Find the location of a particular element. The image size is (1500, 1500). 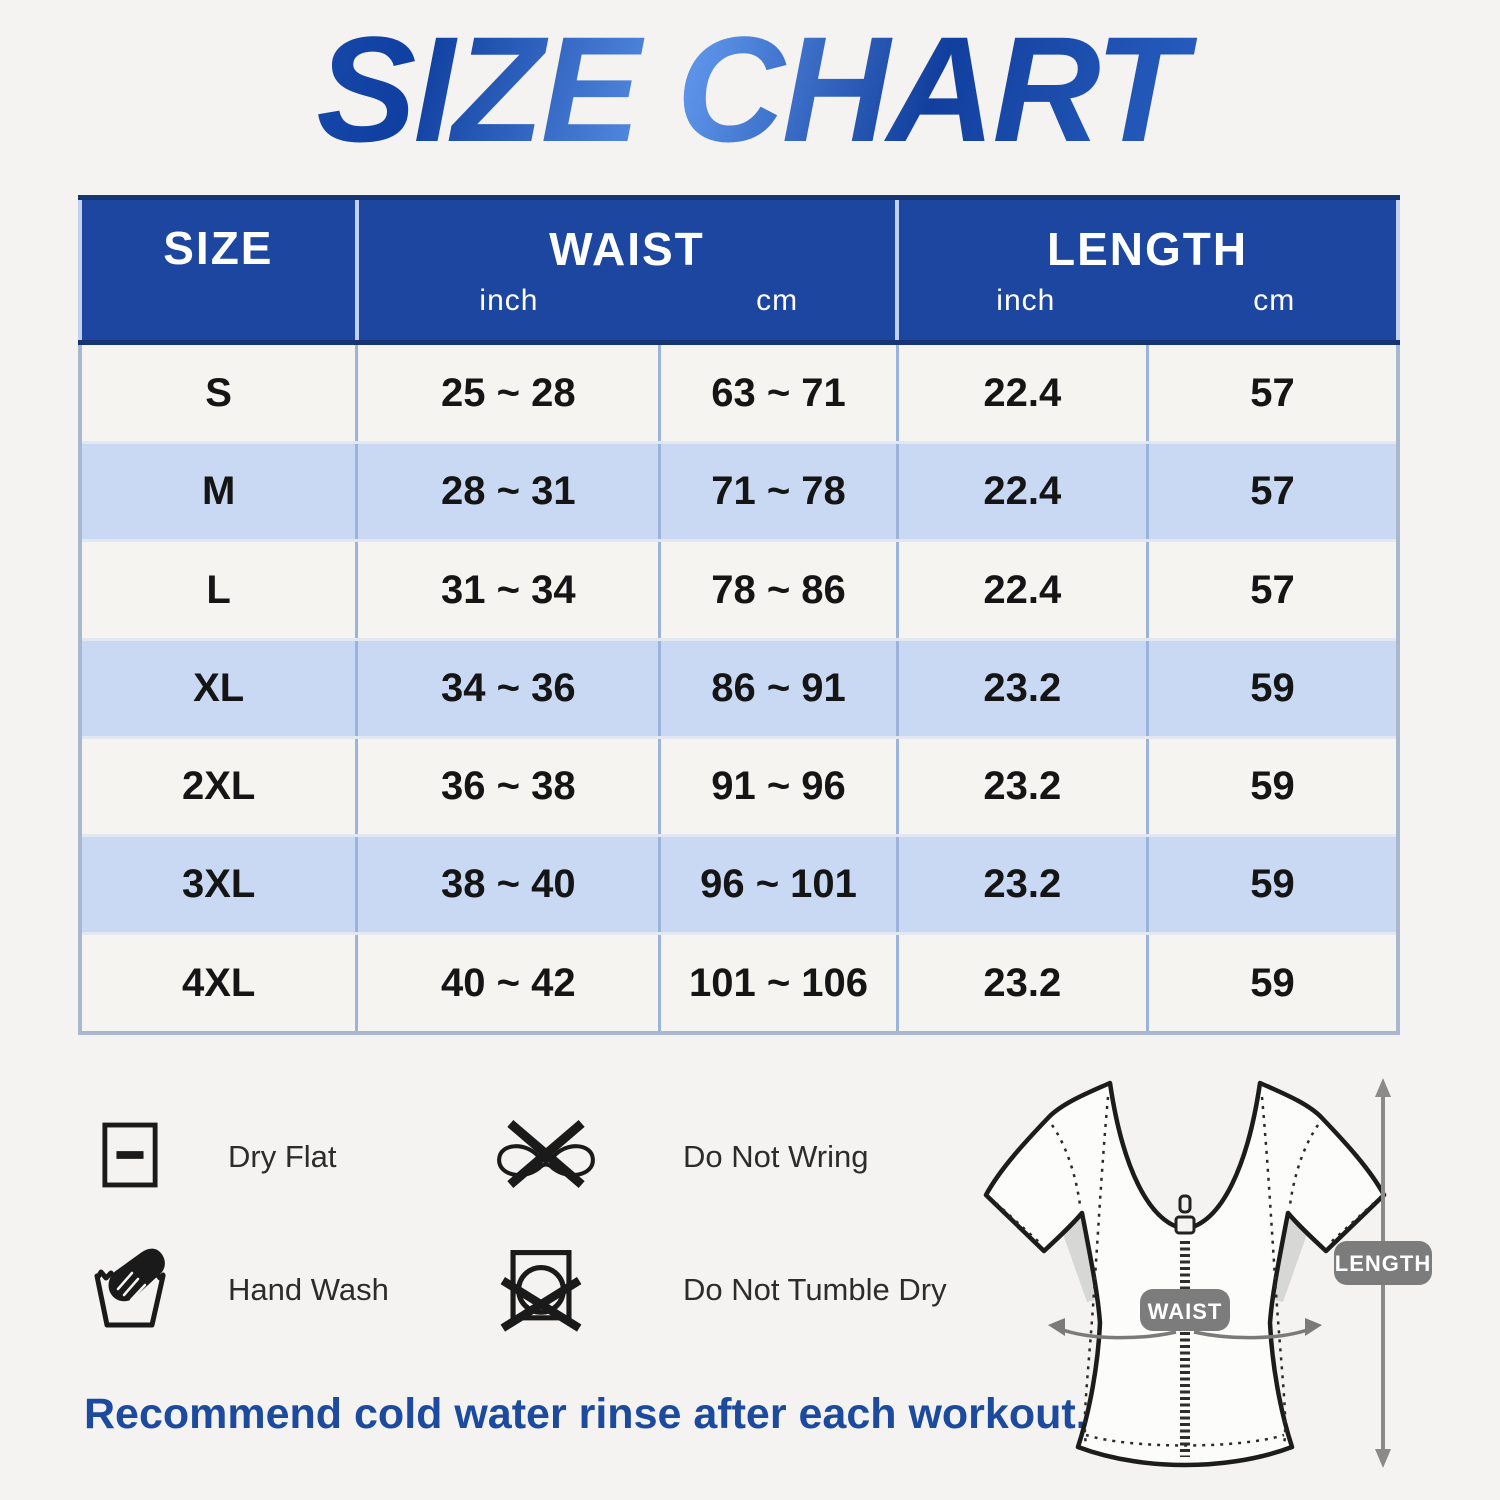

cell-waist-in: 40 ~ 42 is located at coordinates (508, 983).